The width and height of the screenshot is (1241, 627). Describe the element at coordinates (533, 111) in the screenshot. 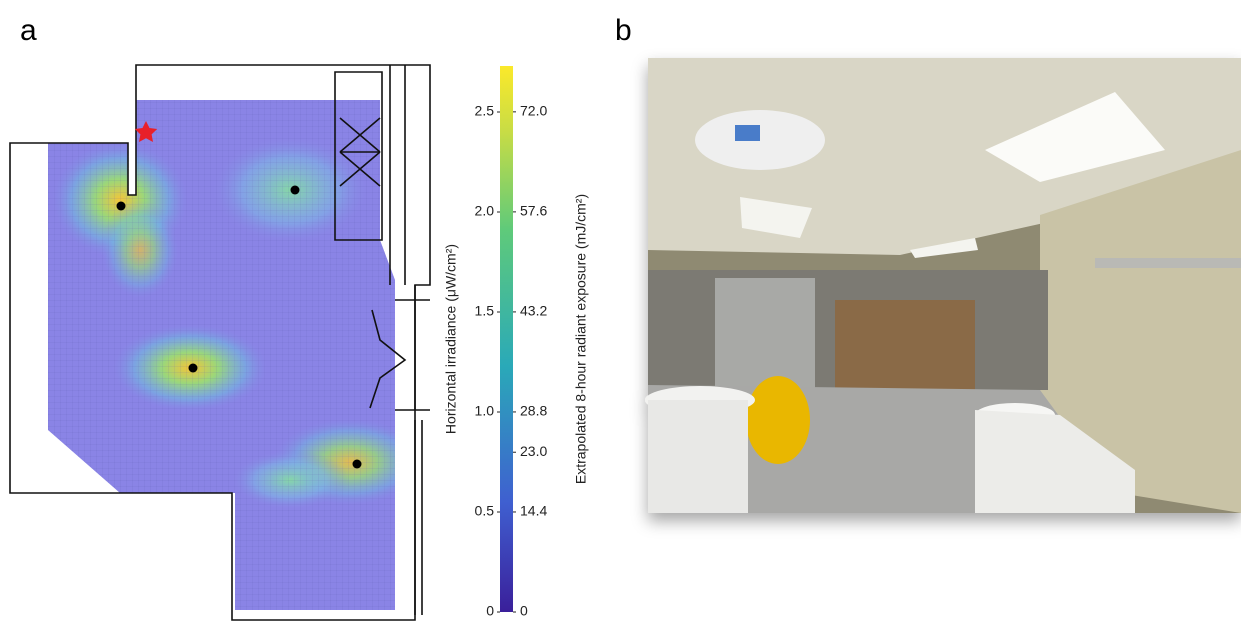

I see `right-tick-label: 72.0` at that location.